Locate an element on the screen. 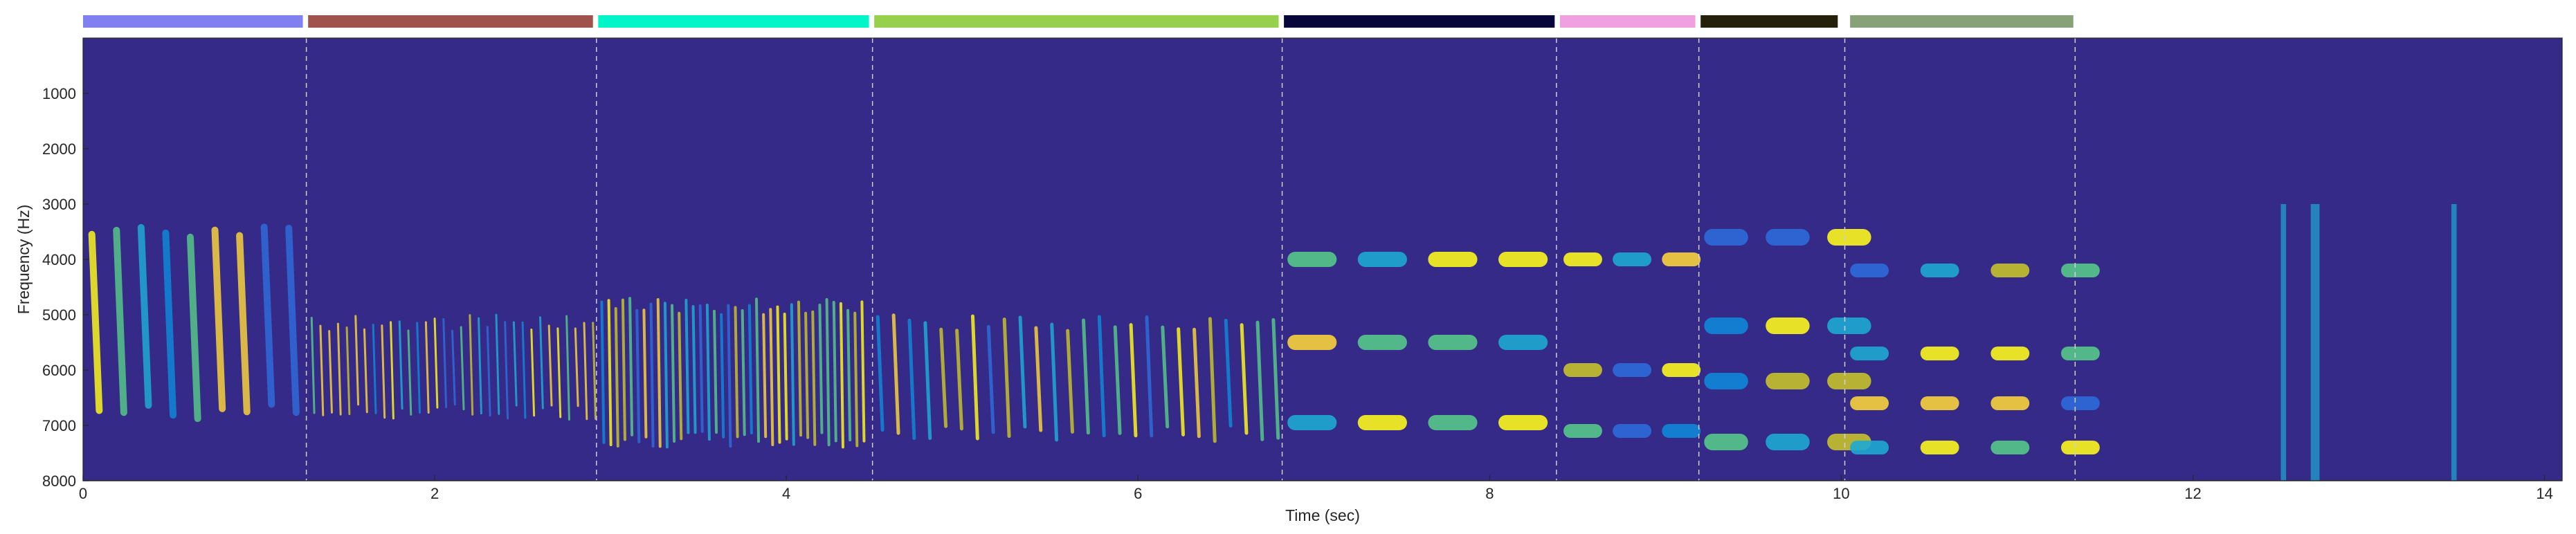 This screenshot has width=2576, height=534. y-tick-label: 1000 is located at coordinates (59, 93).